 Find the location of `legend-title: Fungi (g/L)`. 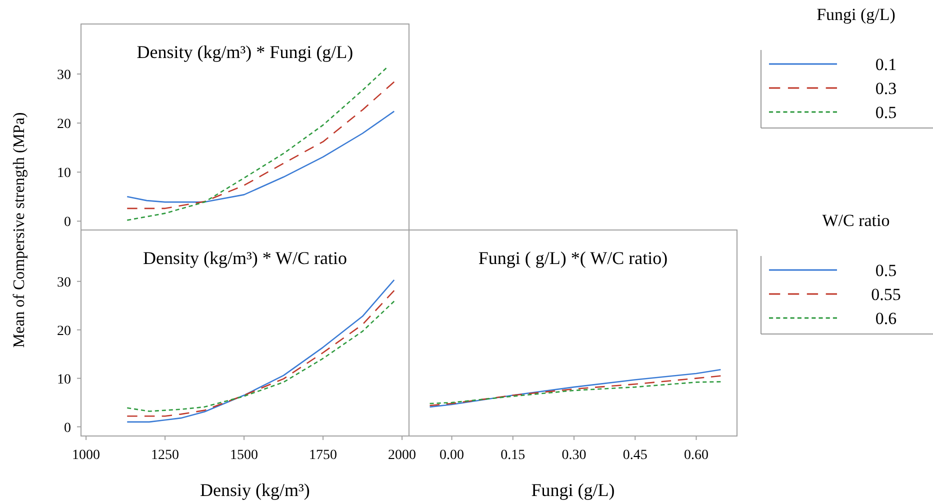

legend-title: Fungi (g/L) is located at coordinates (856, 14).